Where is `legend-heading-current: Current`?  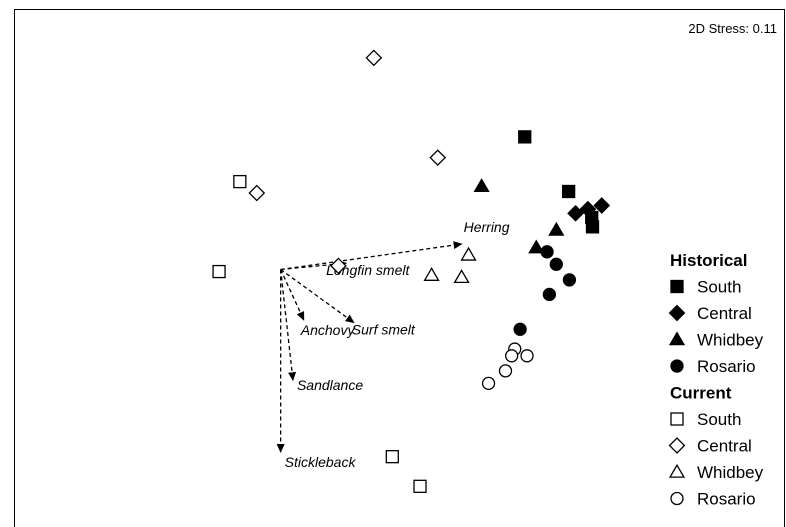
legend-heading-current: Current is located at coordinates (701, 393).